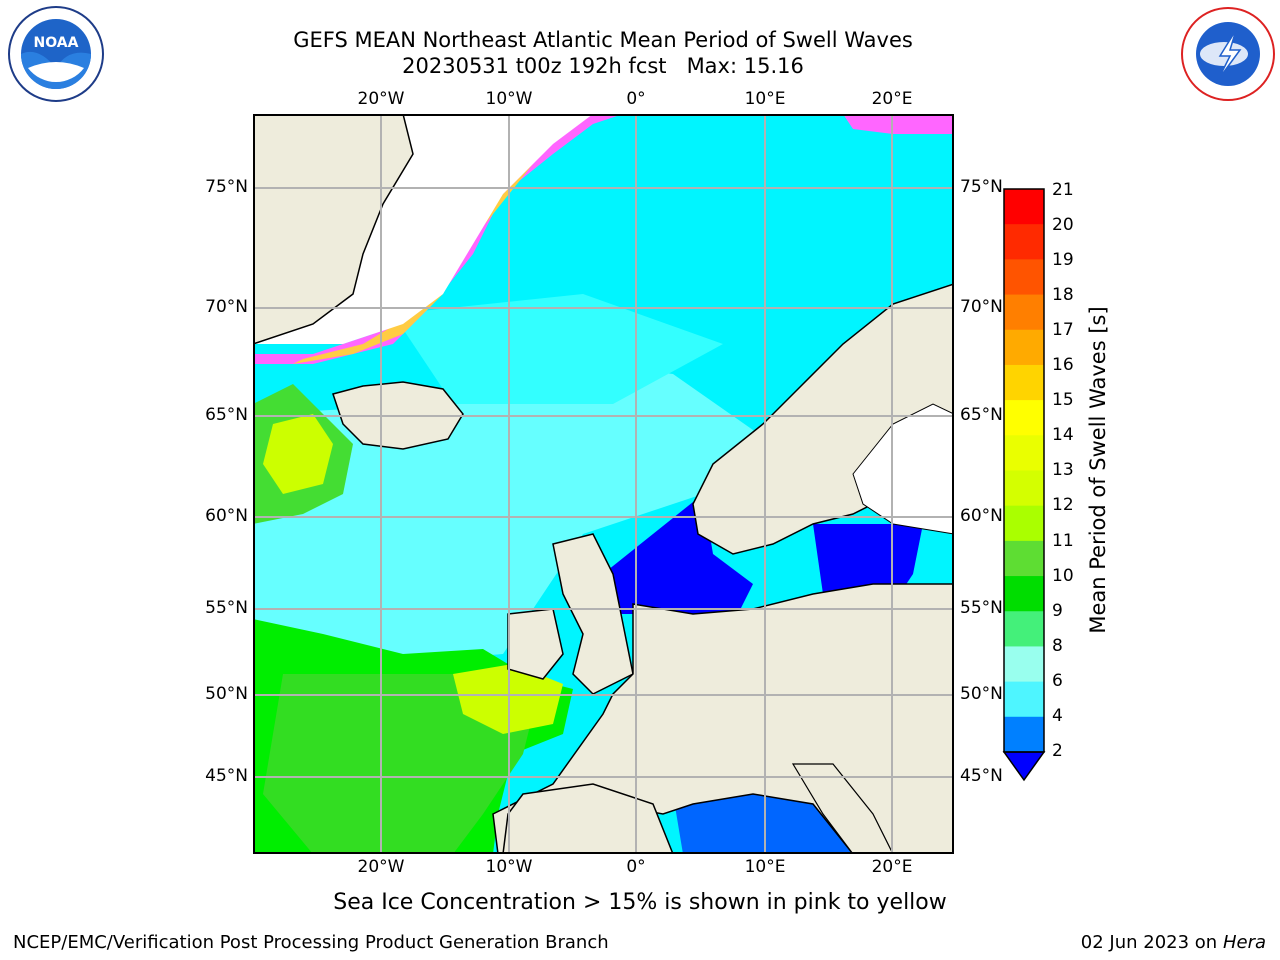  I want to click on lat-label-left: 45°N, so click(226, 776).